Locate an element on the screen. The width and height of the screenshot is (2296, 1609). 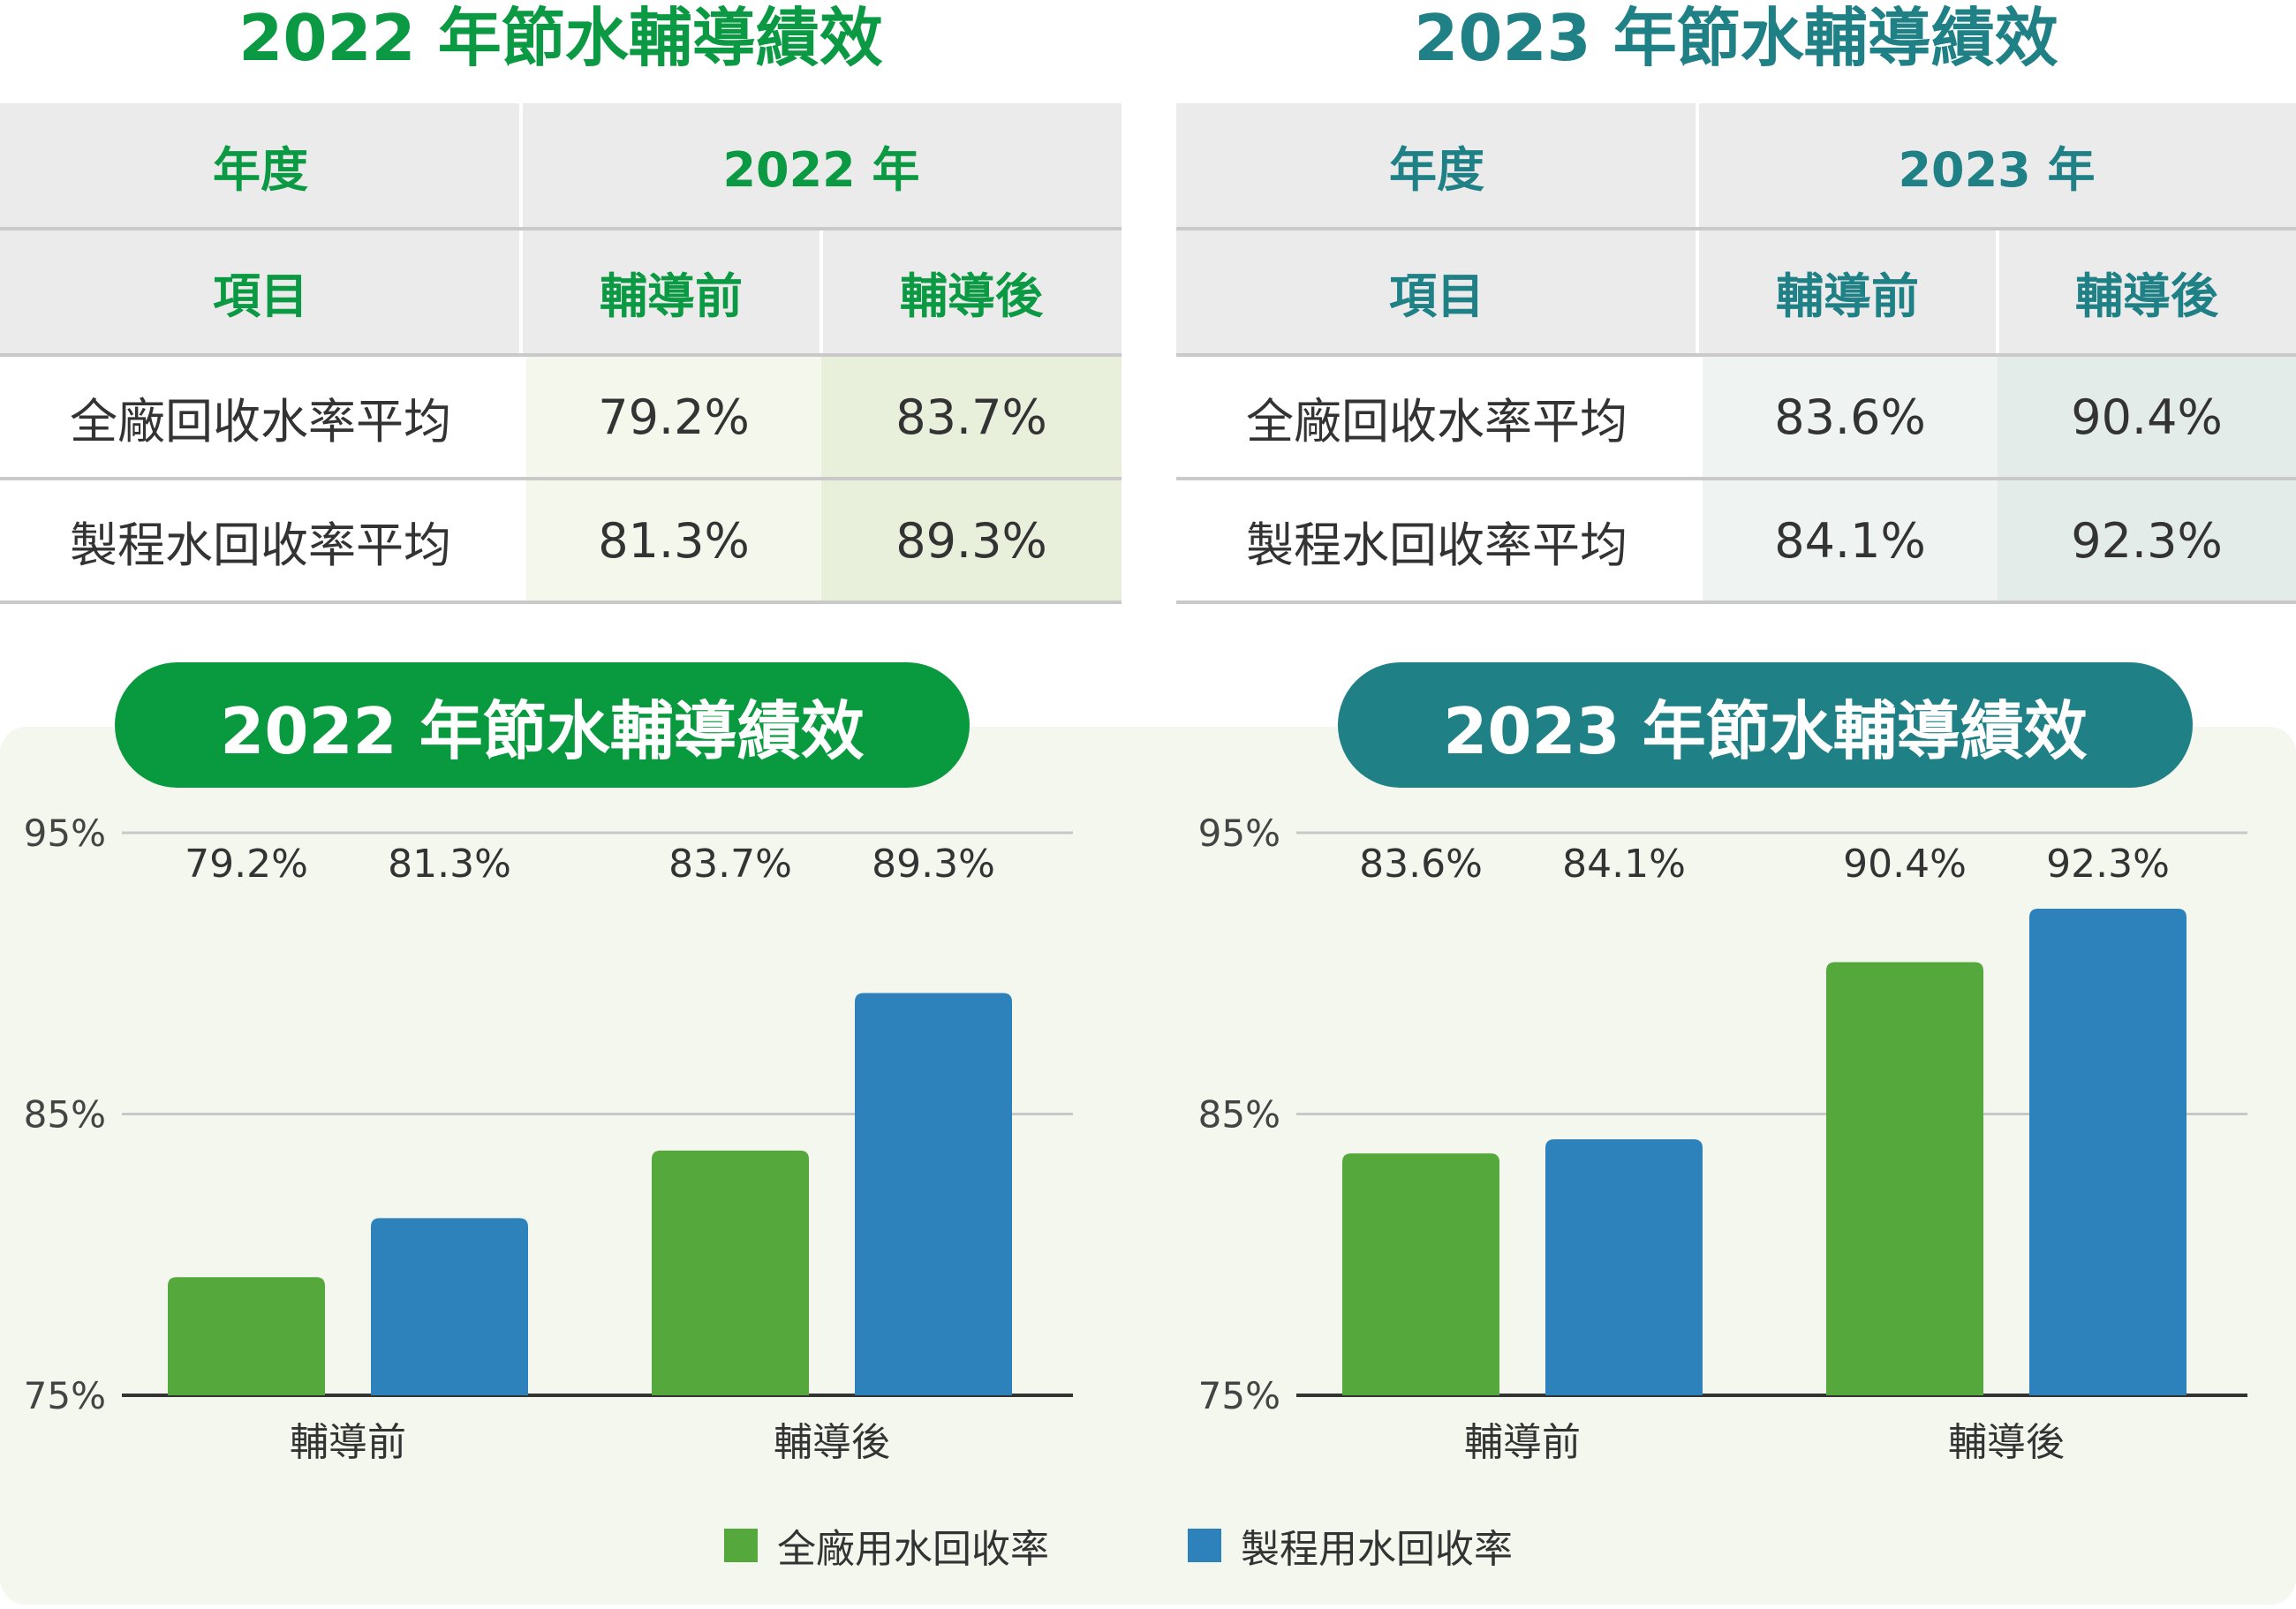
data-label: 81.3% is located at coordinates (449, 864).